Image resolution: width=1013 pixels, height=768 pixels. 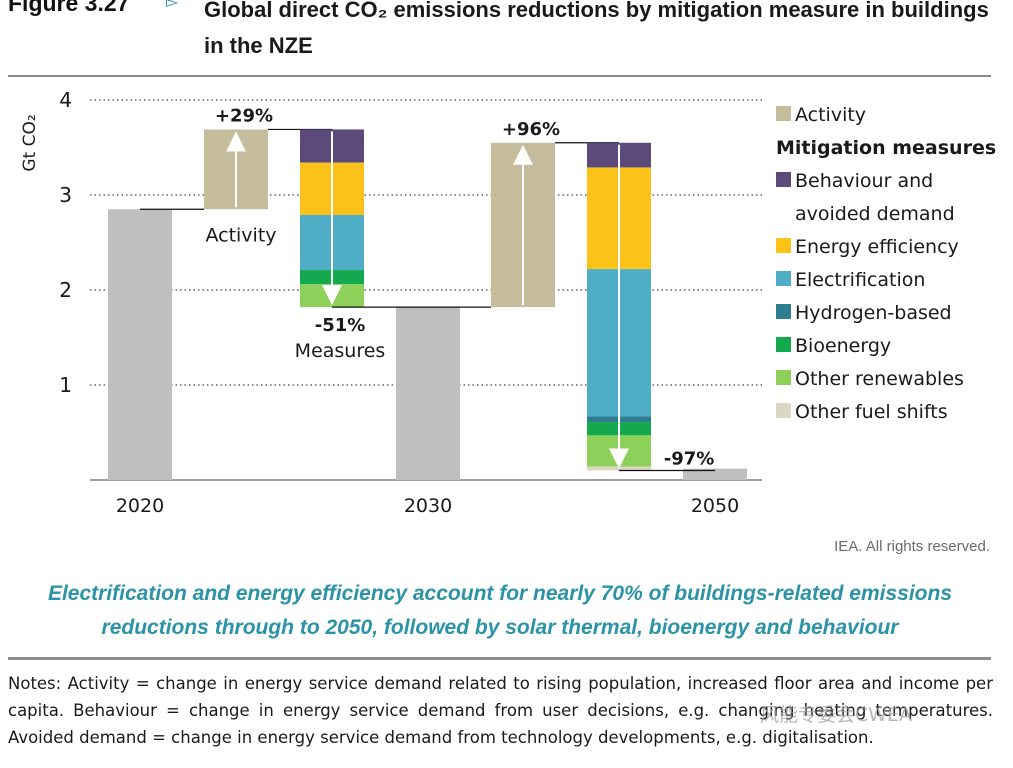 What do you see at coordinates (428, 506) in the screenshot?
I see `x-tick-label: 2030` at bounding box center [428, 506].